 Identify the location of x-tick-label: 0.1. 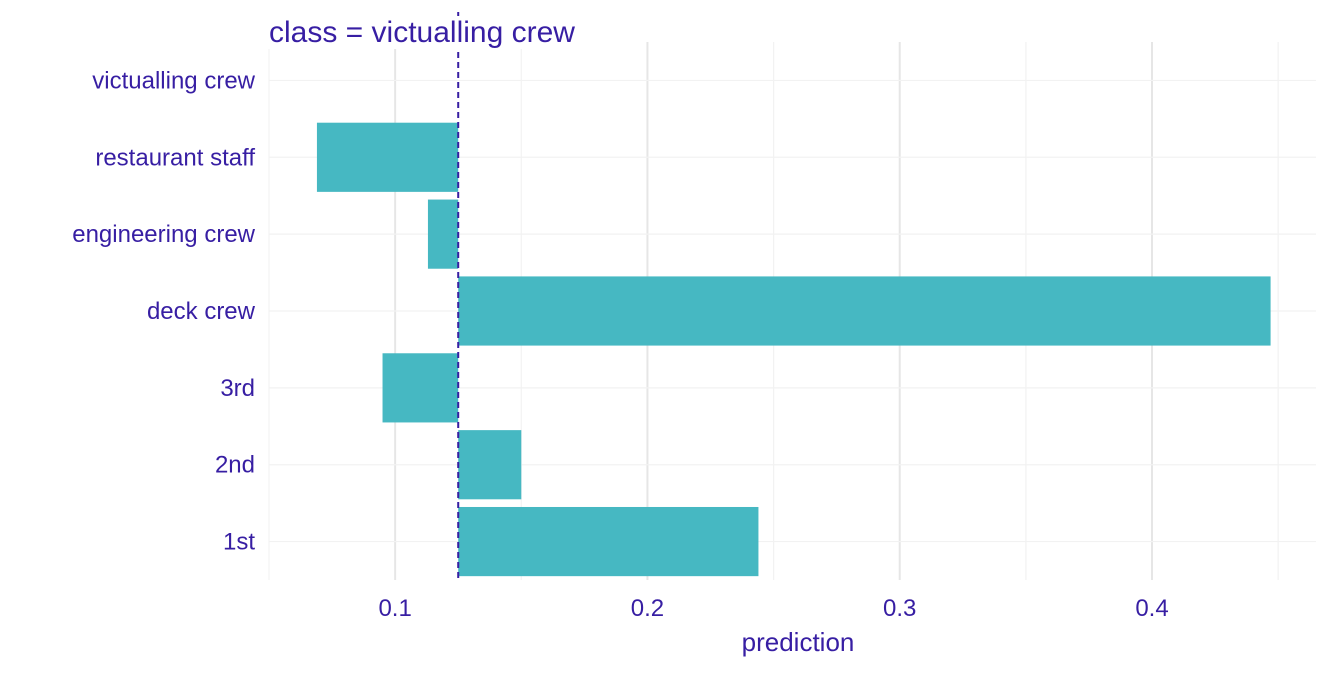
(394, 608).